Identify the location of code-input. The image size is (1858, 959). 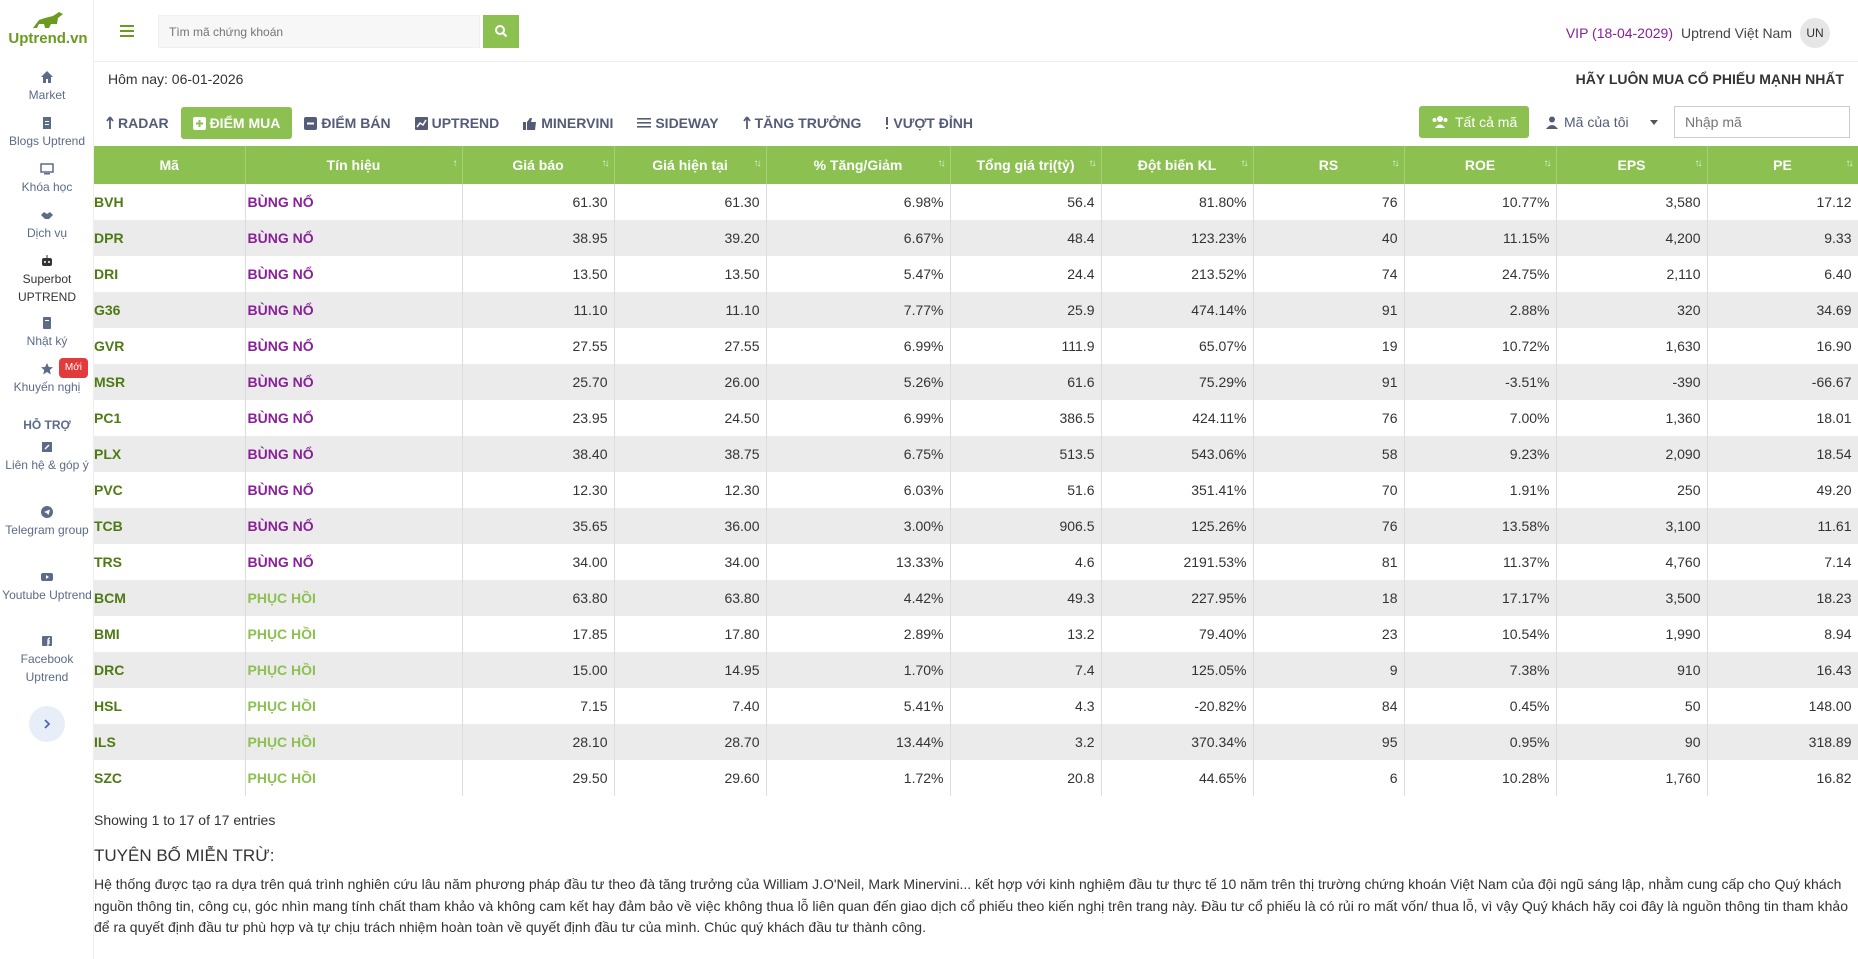
(1762, 122).